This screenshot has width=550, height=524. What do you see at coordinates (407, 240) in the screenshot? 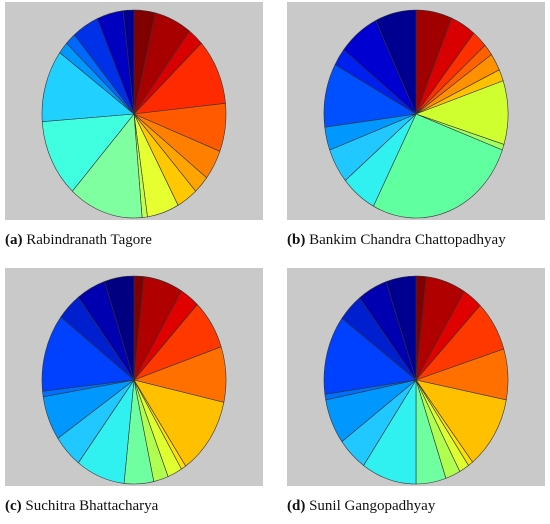
I see `caption-title: Bankim Chandra Chattopadhyay` at bounding box center [407, 240].